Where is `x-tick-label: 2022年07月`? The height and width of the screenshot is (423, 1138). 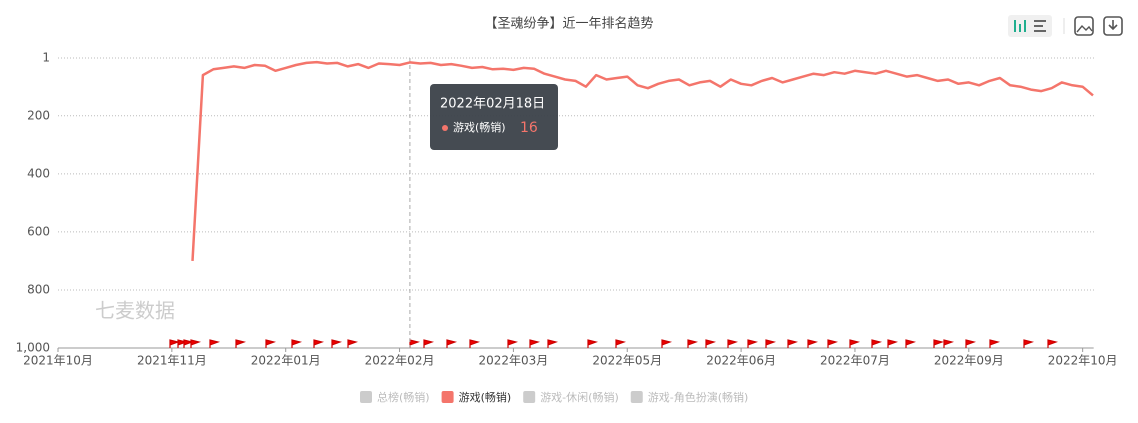 x-tick-label: 2022年07月 is located at coordinates (855, 361).